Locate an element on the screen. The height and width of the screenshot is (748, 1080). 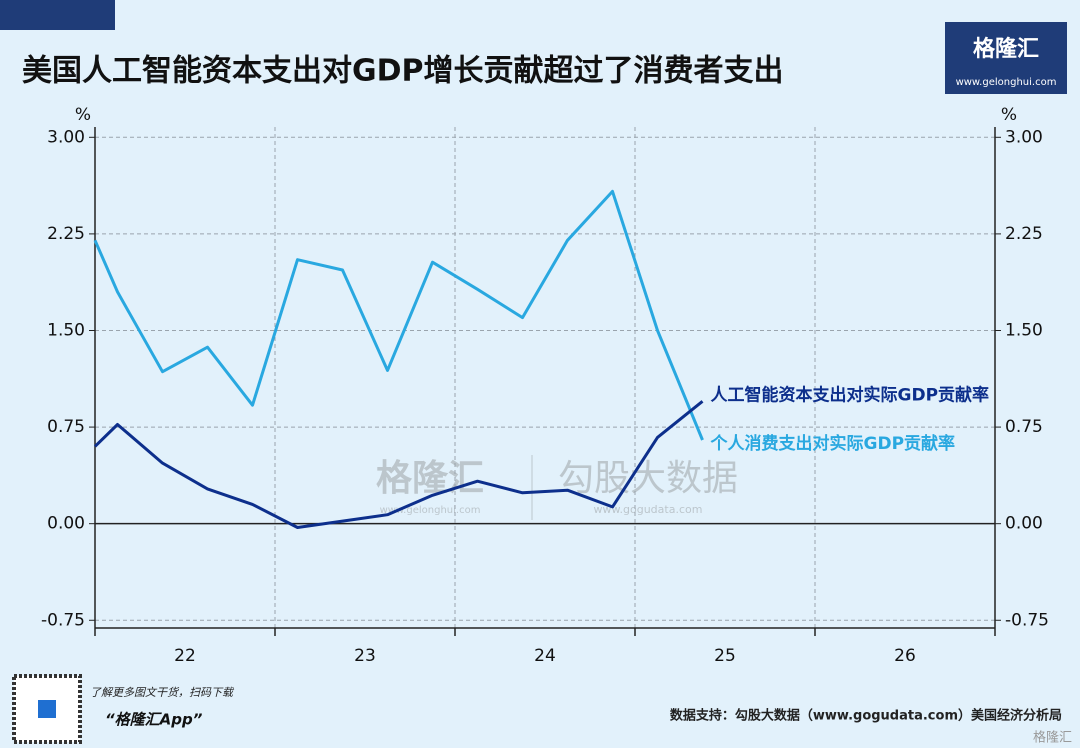
y2-tick-label: 1.50 is located at coordinates (1024, 330).